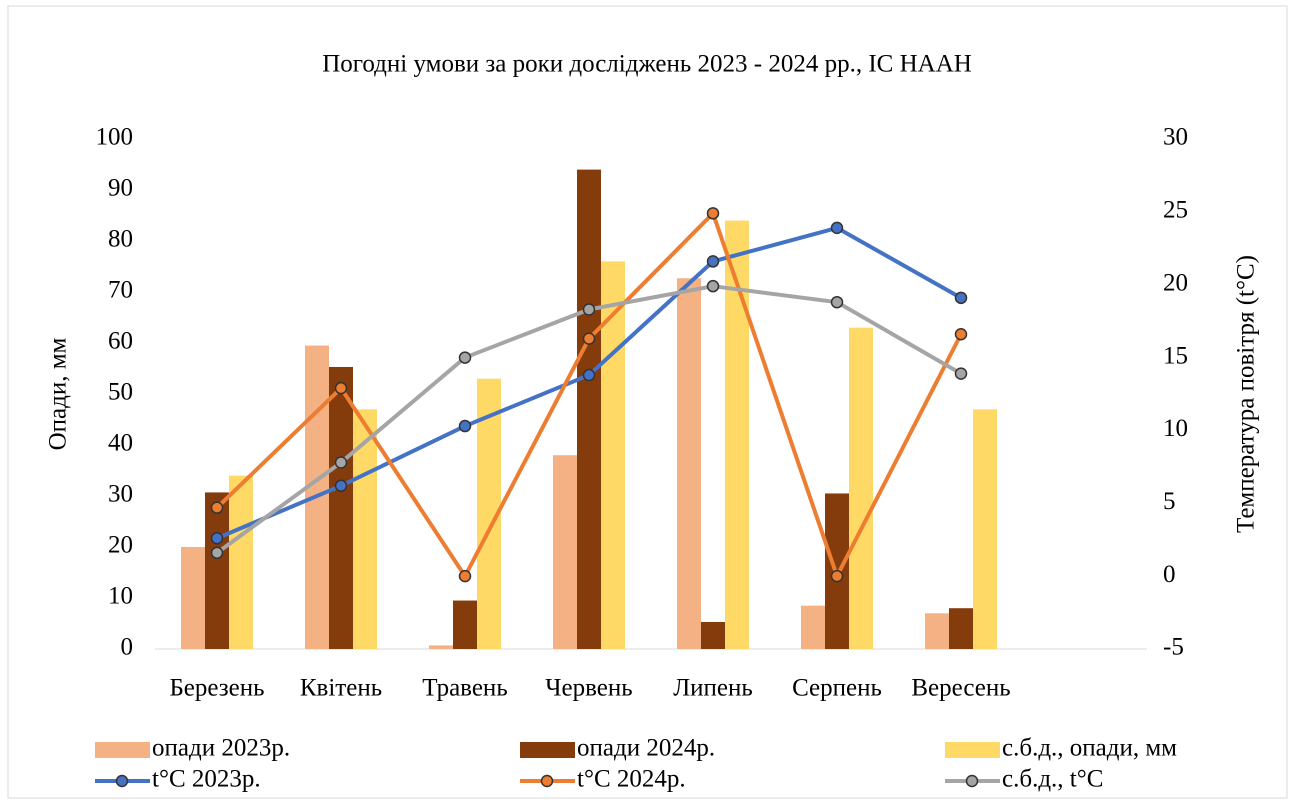 The width and height of the screenshot is (1295, 805). Describe the element at coordinates (631, 779) in the screenshot. I see `legend-label: t°C 2024р.` at that location.